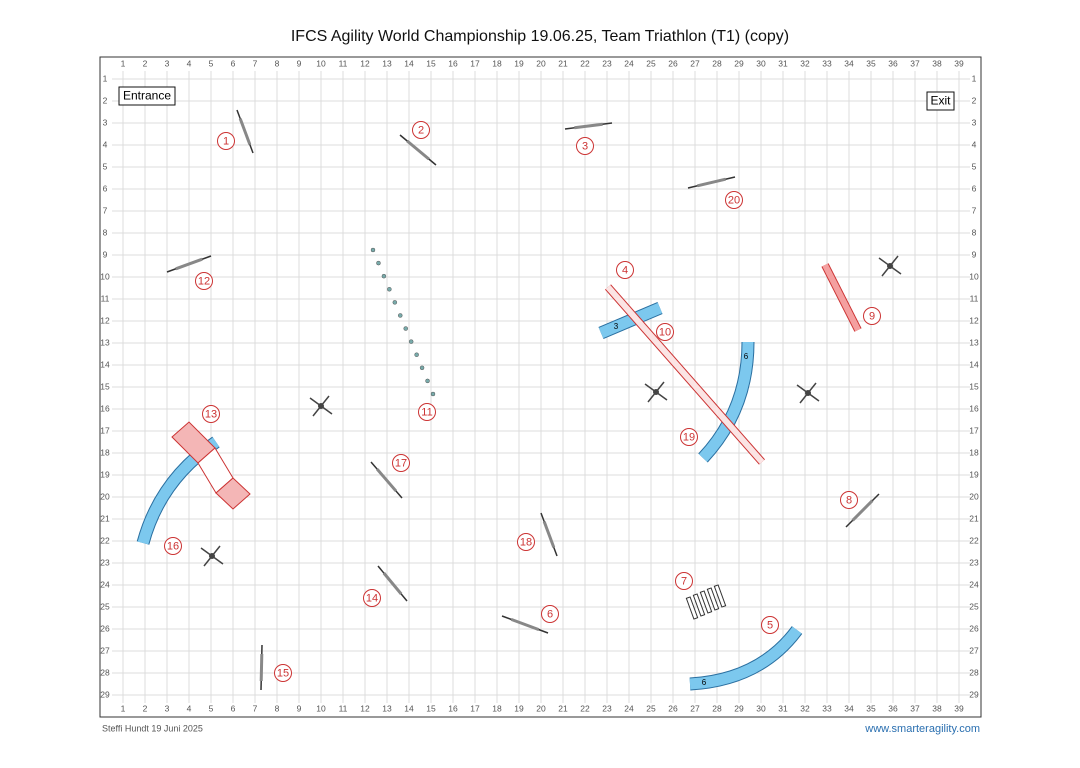 This screenshot has width=1080, height=768. I want to click on column-number: 17, so click(475, 708).